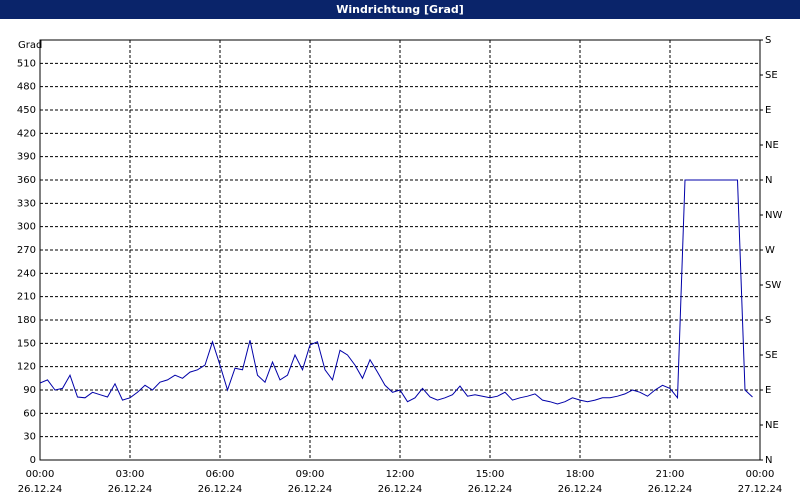 Image resolution: width=800 pixels, height=500 pixels. Describe the element at coordinates (26, 157) in the screenshot. I see `y-tick-label: 390` at that location.